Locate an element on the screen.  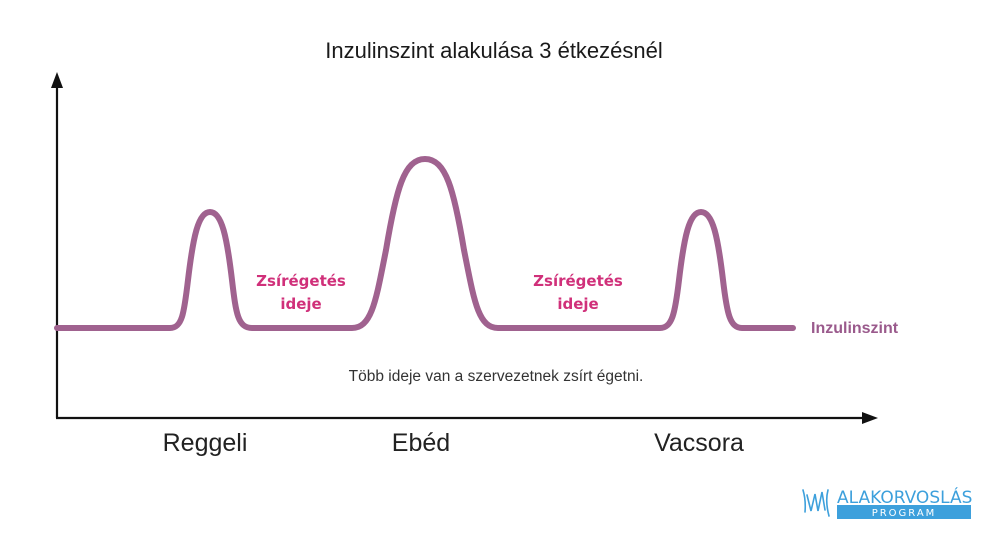
meal-label-dinner: Vacsora is located at coordinates (699, 443).